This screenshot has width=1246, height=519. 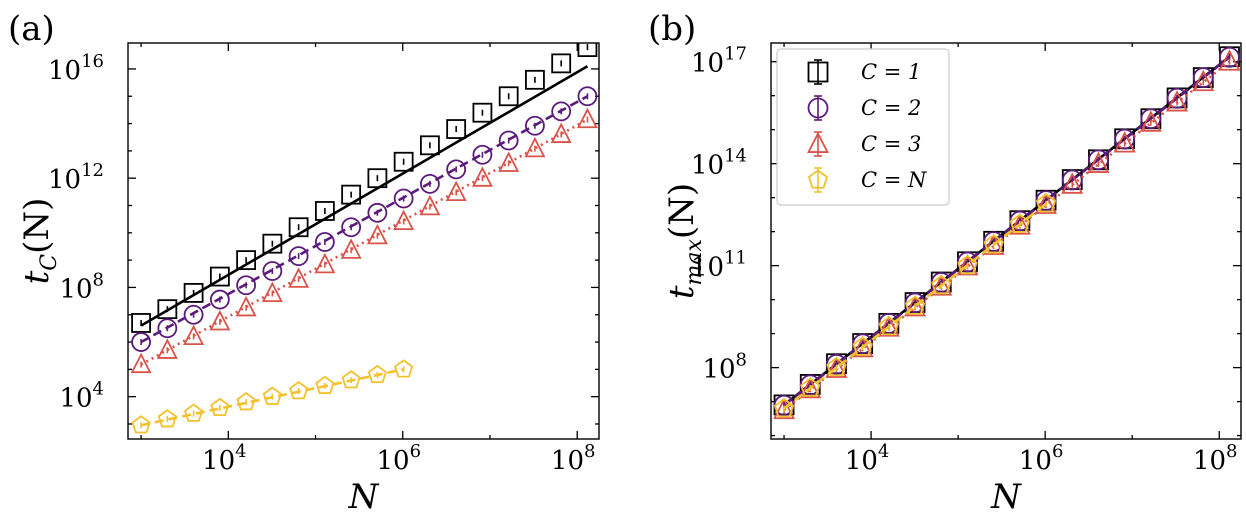 What do you see at coordinates (1006, 497) in the screenshot?
I see `x-axis-label: N` at bounding box center [1006, 497].